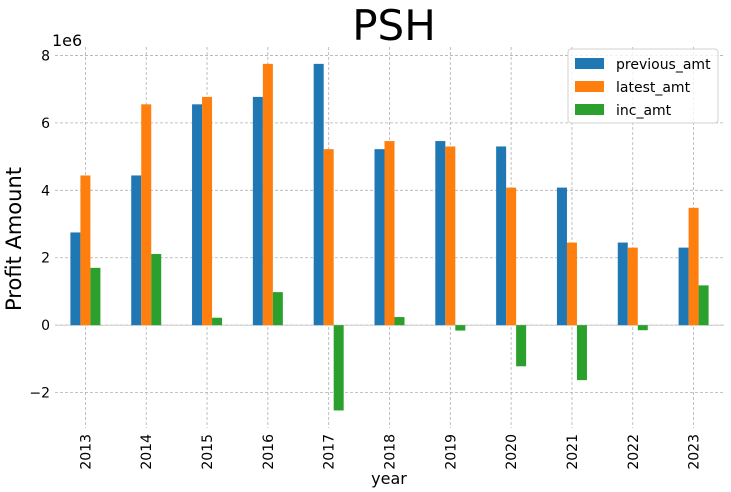 The image size is (731, 492). Describe the element at coordinates (14, 239) in the screenshot. I see `y-axis-label: Profit Amount` at that location.